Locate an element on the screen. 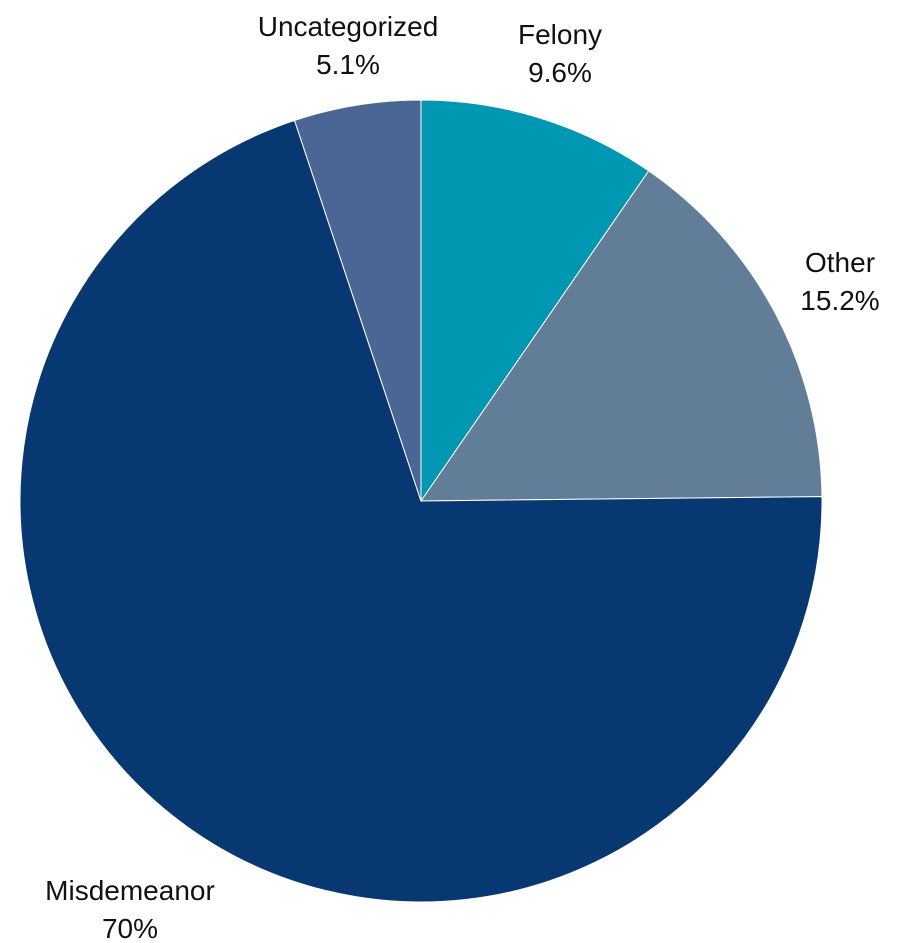 This screenshot has height=943, width=912. slice-label-felony: Felony 9.6% is located at coordinates (560, 53).